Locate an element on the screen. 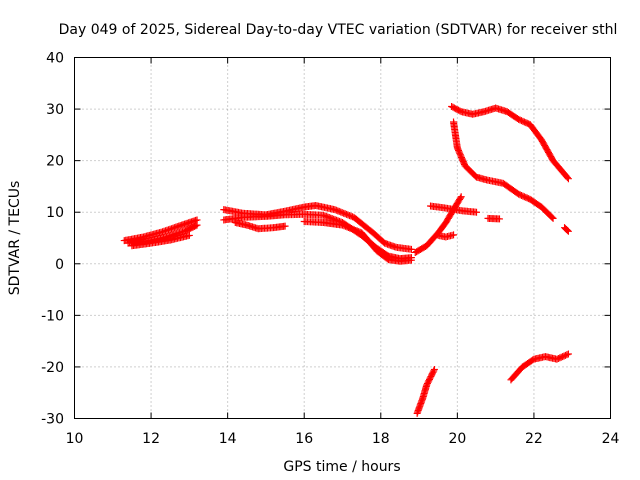 The height and width of the screenshot is (480, 640). x-tick-labels: 10 12 14 16 18 20 22 24 is located at coordinates (343, 439).